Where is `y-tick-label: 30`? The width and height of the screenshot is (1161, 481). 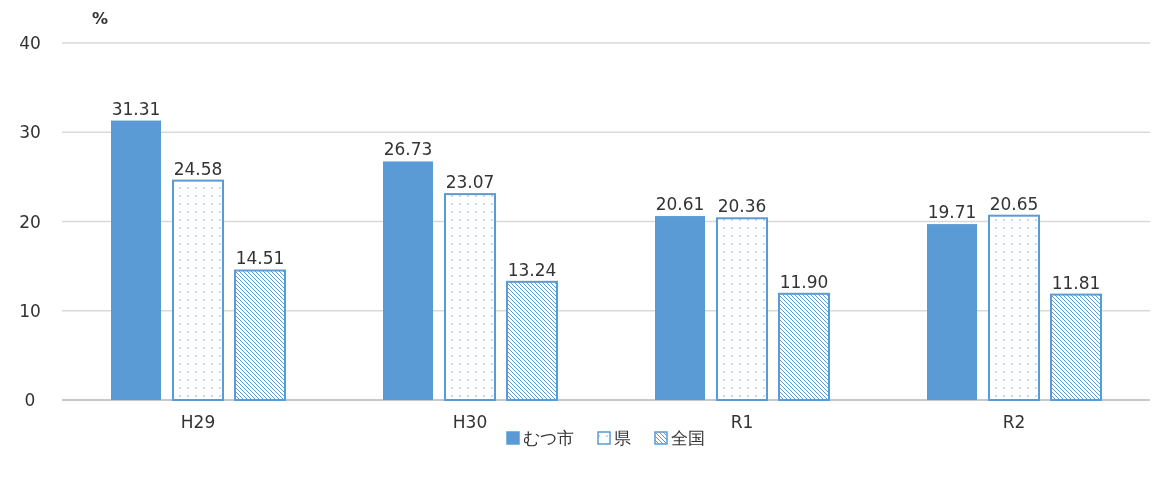 y-tick-label: 30 is located at coordinates (30, 132).